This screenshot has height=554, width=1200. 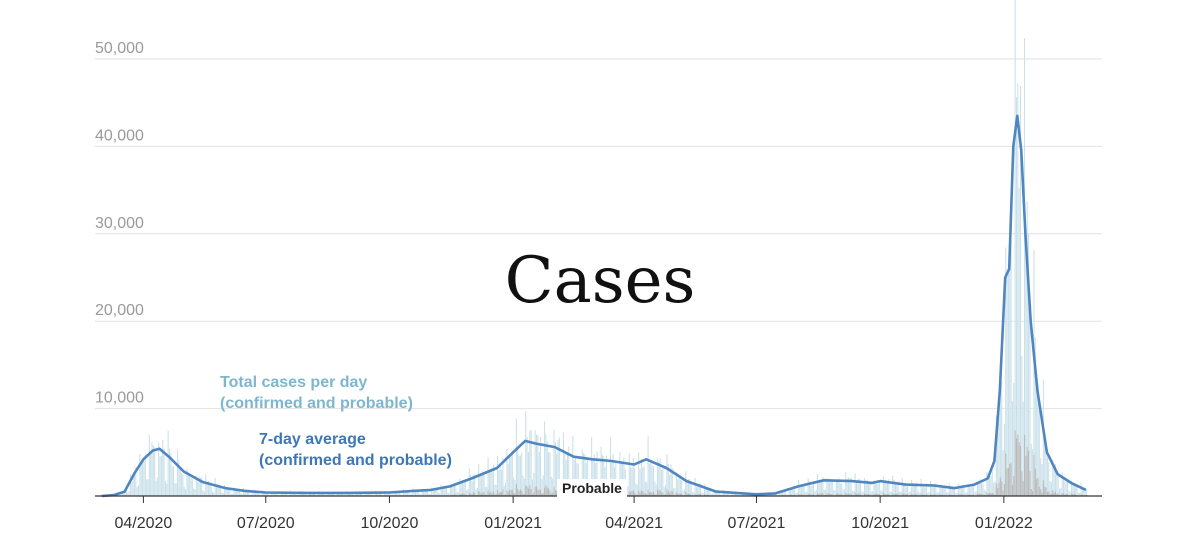 I want to click on y-axis-labels: 10,000 20,000 30,000 40,000 50,000, so click(x=119, y=223).